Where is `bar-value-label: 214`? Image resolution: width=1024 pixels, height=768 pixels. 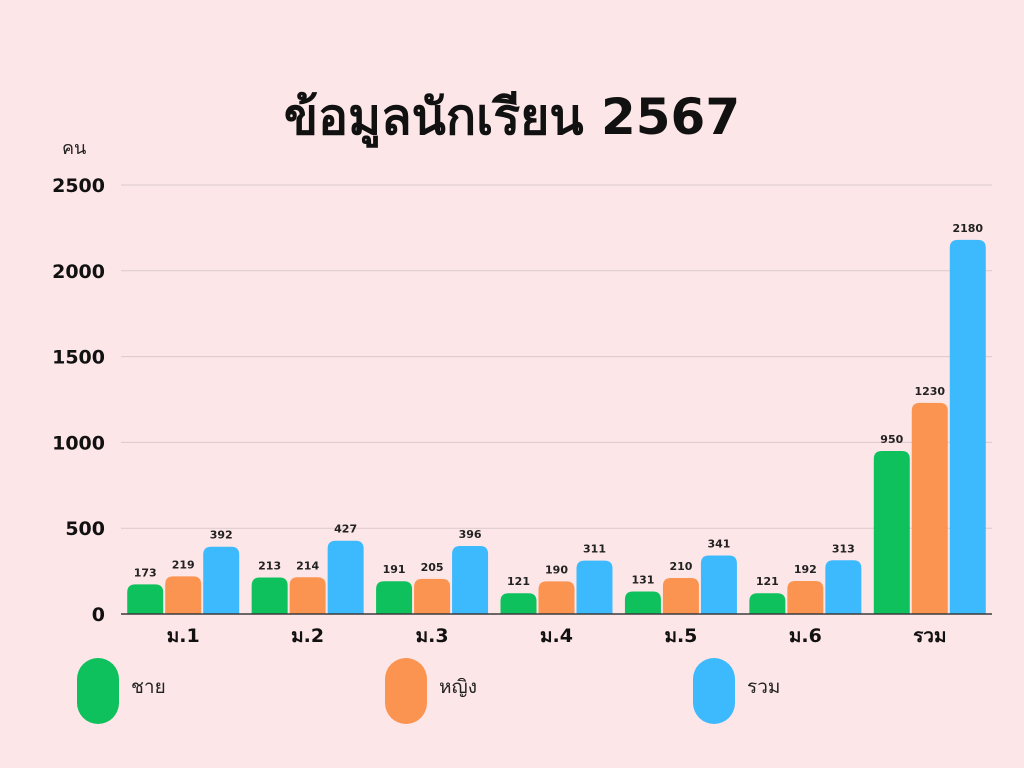 bar-value-label: 214 is located at coordinates (307, 565).